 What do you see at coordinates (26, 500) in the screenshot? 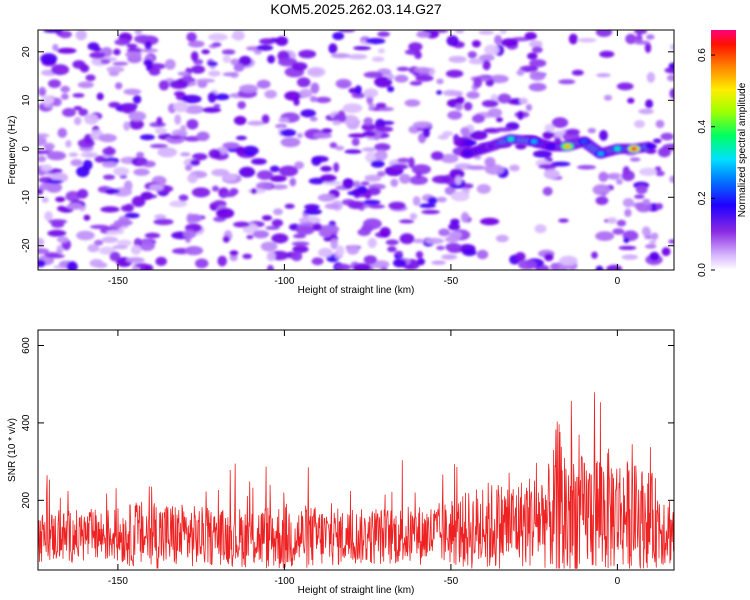
I see `y-tick-label: 200` at bounding box center [26, 500].